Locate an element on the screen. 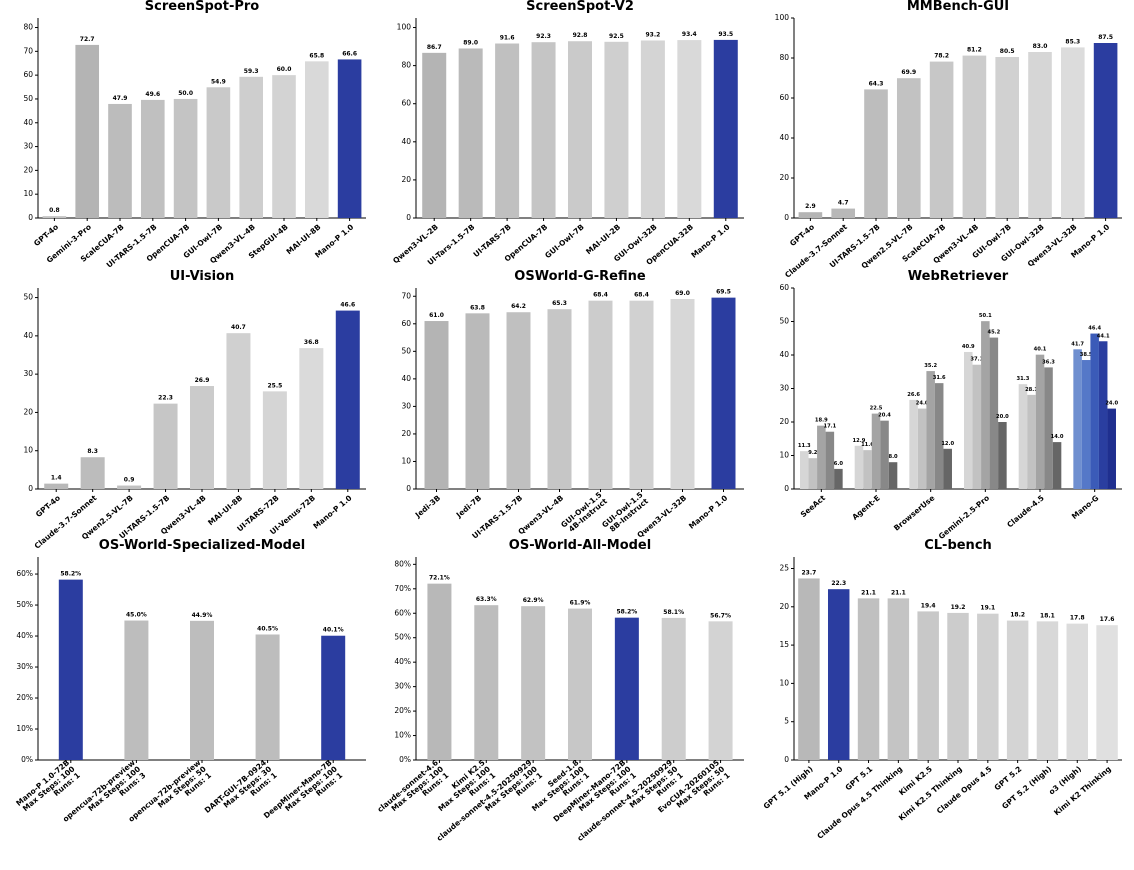 Image resolution: width=1134 pixels, height=870 pixels. x-tick-label: Qwen3-VL-4B is located at coordinates (540, 514).